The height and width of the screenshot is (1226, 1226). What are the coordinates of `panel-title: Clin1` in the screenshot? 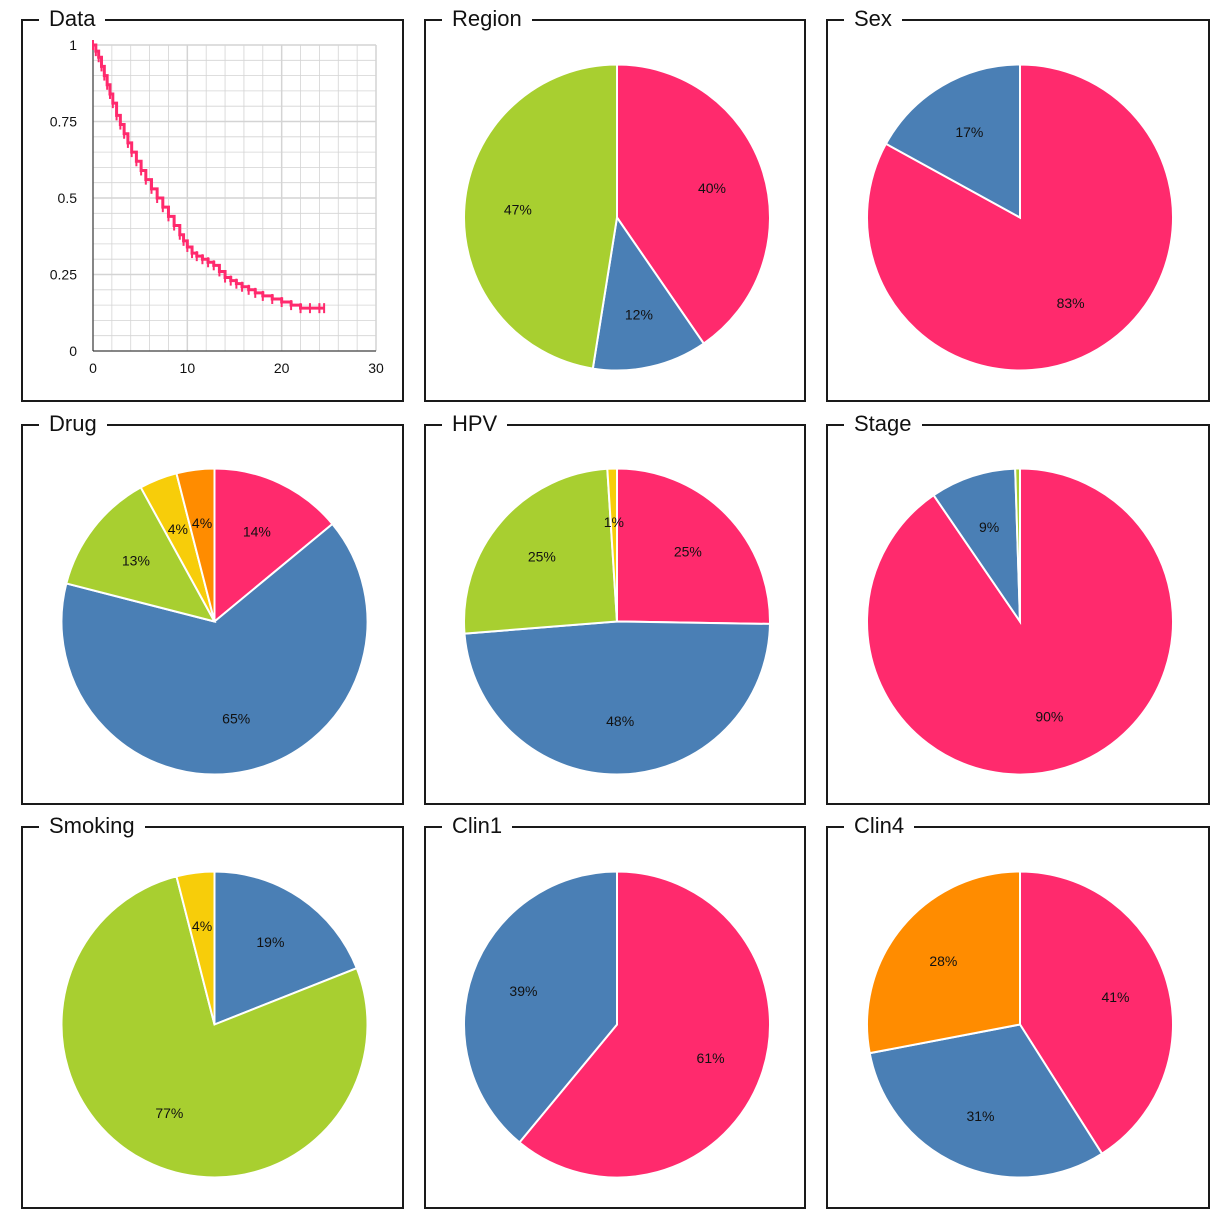 It's located at (477, 826).